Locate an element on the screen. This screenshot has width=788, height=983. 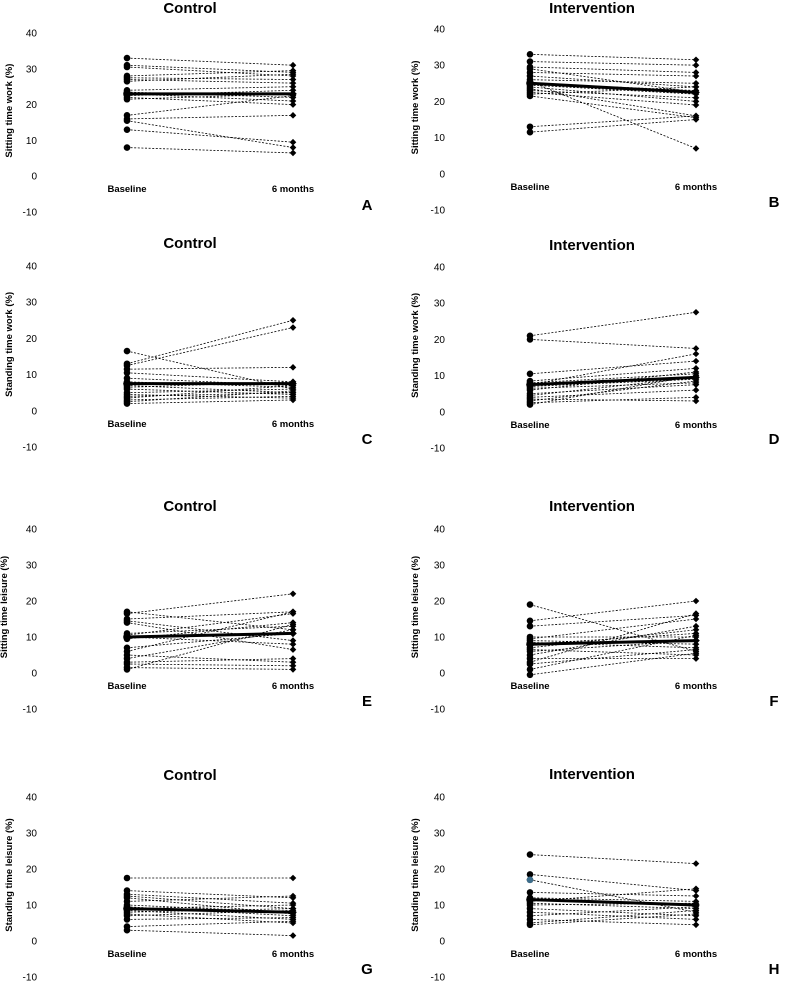
y-axis-label: Sitting time leisure (%) is located at coordinates (415, 607).